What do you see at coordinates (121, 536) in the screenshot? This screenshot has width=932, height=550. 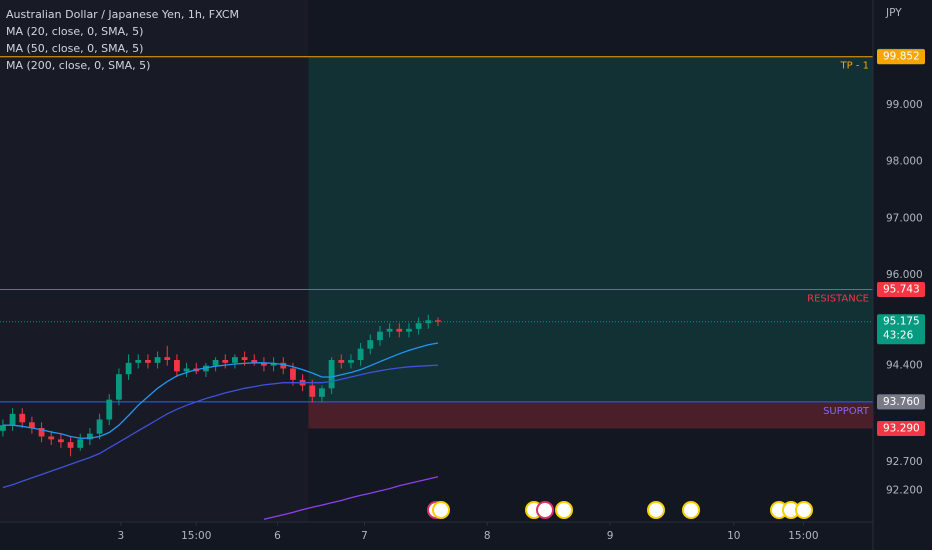 I see `x-tick-label: 3` at bounding box center [121, 536].